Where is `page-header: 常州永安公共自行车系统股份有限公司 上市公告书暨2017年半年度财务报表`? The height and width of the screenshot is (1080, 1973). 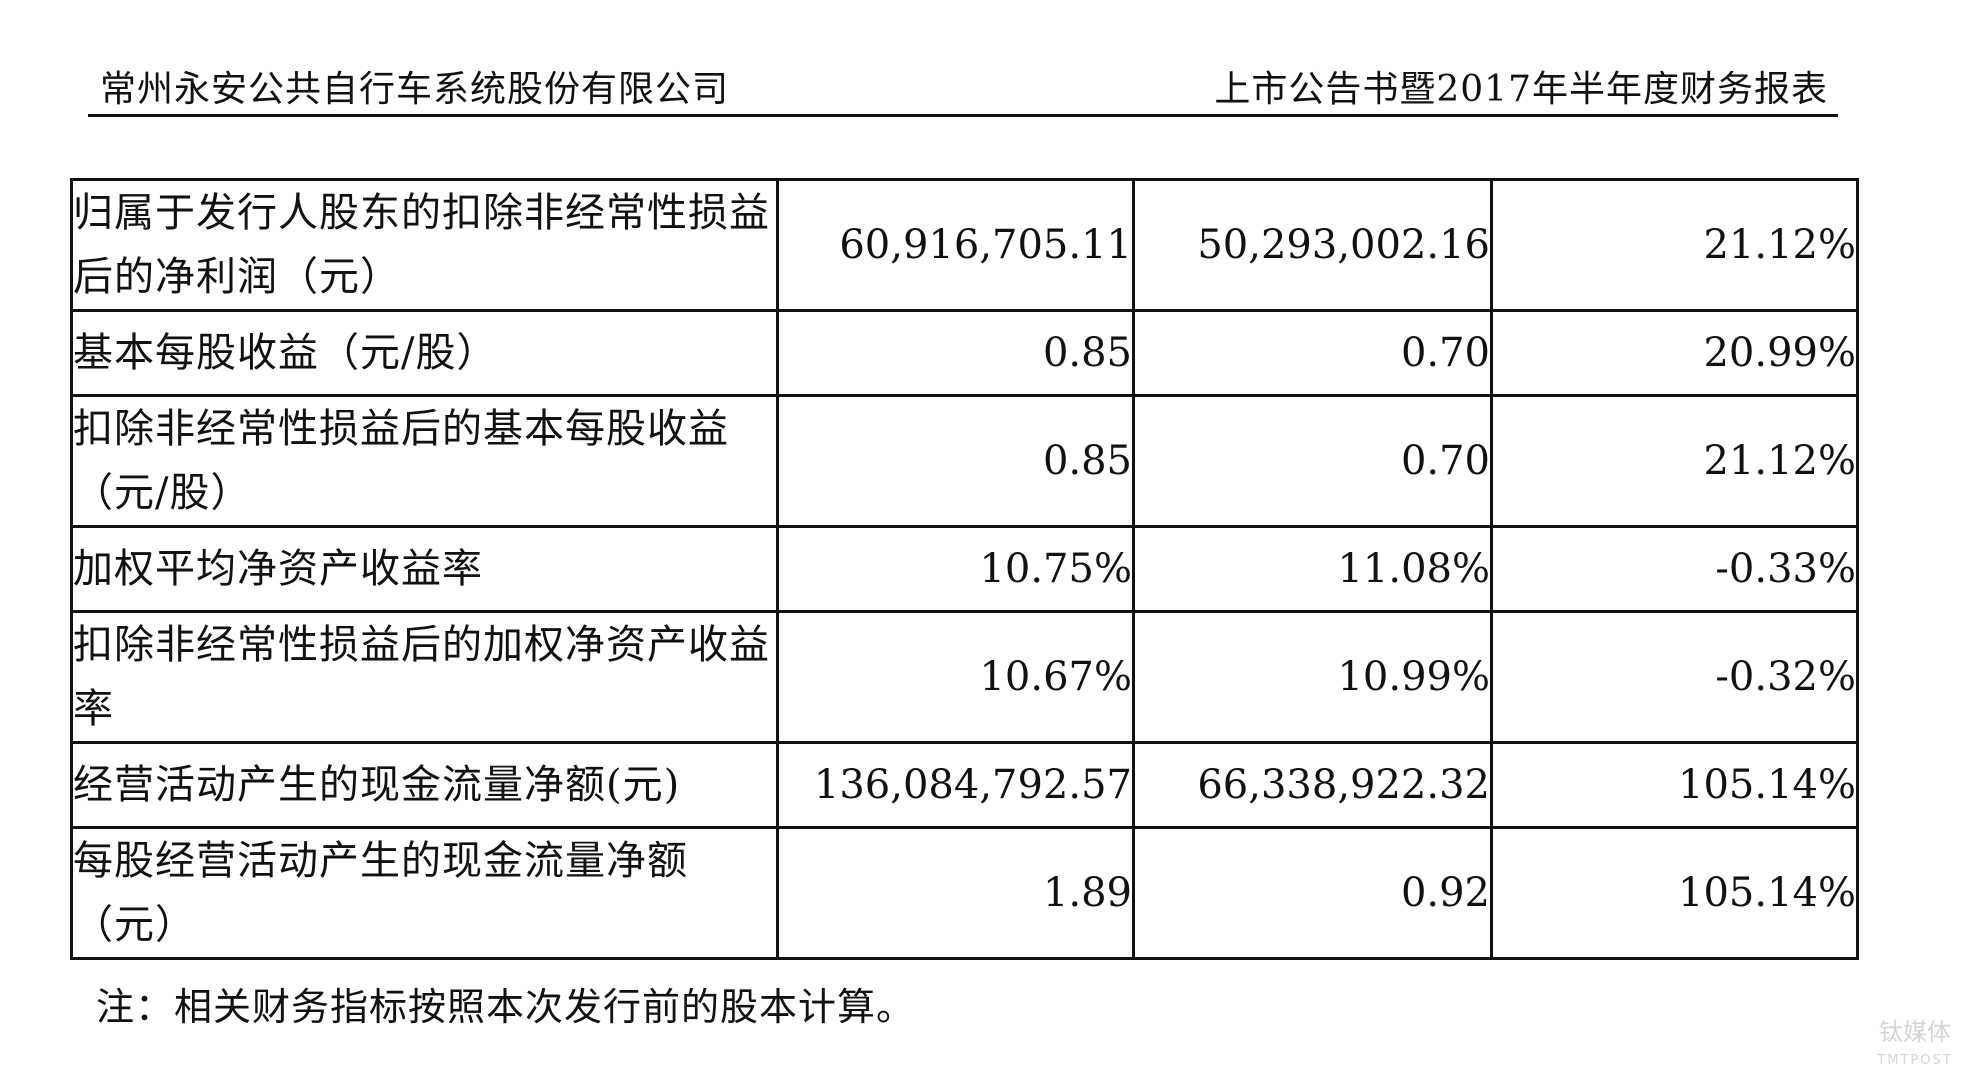 page-header: 常州永安公共自行车系统股份有限公司 上市公告书暨2017年半年度财务报表 is located at coordinates (963, 82).